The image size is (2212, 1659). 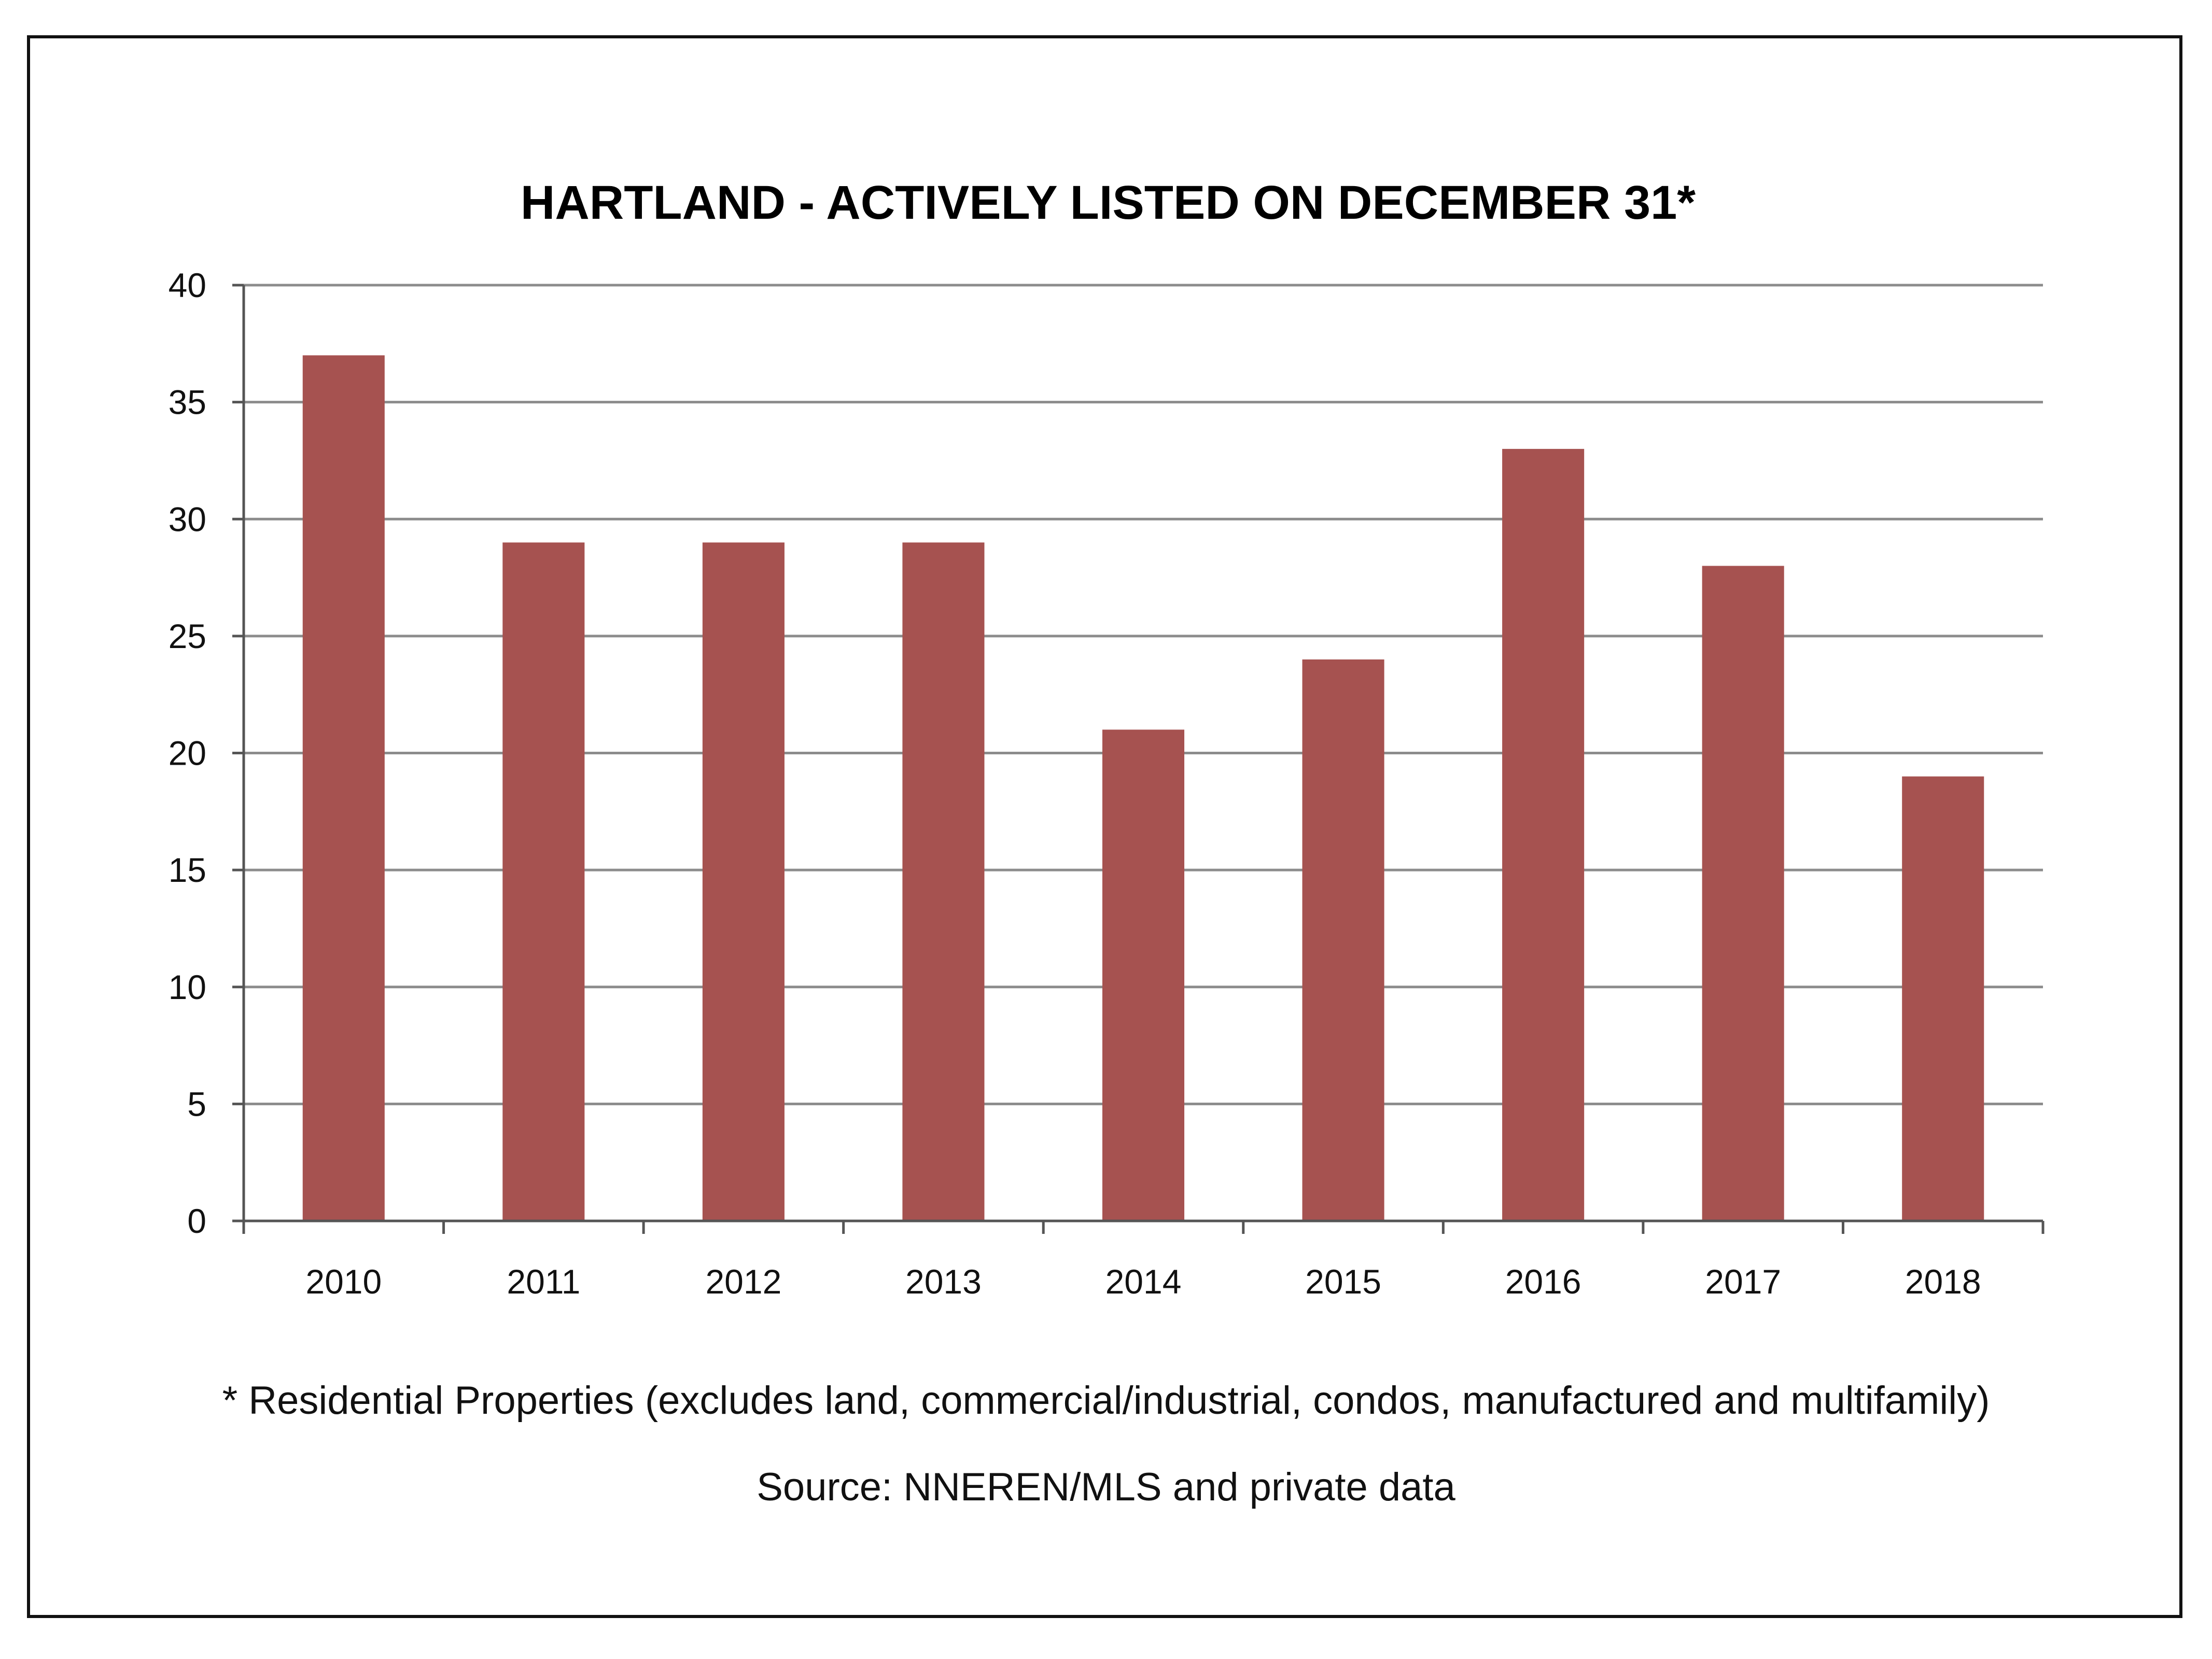 What do you see at coordinates (187, 402) in the screenshot?
I see `y-tick-label: 35` at bounding box center [187, 402].